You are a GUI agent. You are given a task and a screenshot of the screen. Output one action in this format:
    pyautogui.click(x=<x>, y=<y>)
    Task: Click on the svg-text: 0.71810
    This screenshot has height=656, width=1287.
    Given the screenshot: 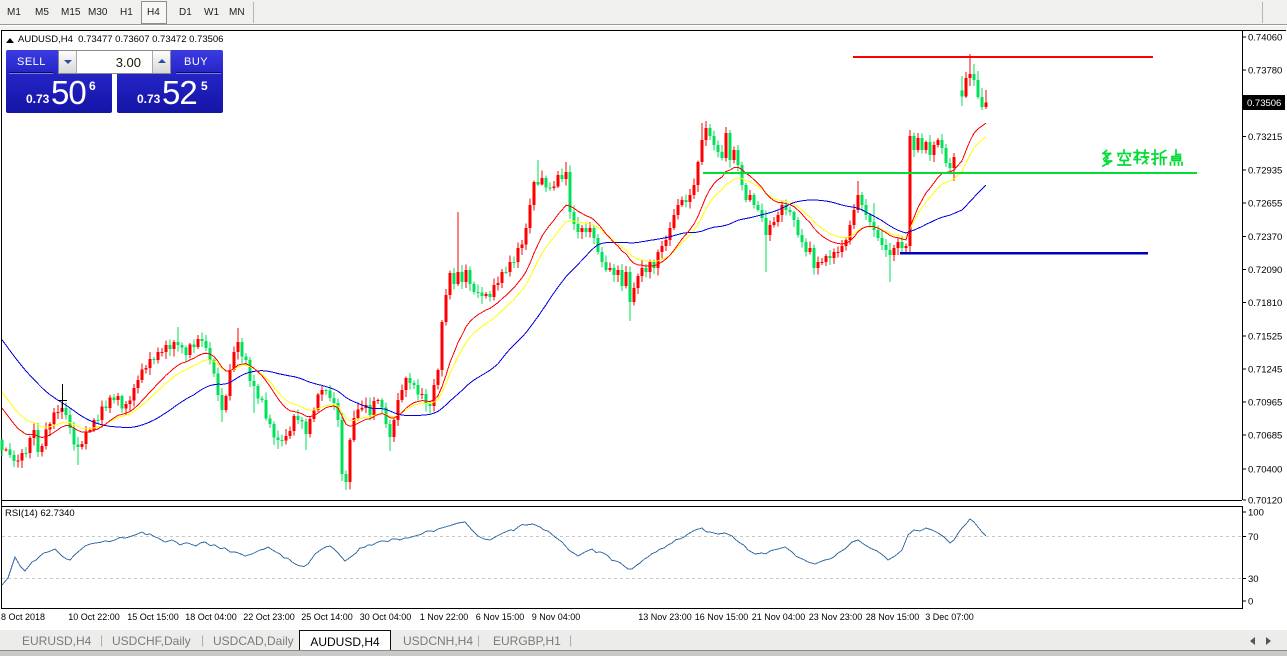 What is the action you would take?
    pyautogui.click(x=1265, y=303)
    